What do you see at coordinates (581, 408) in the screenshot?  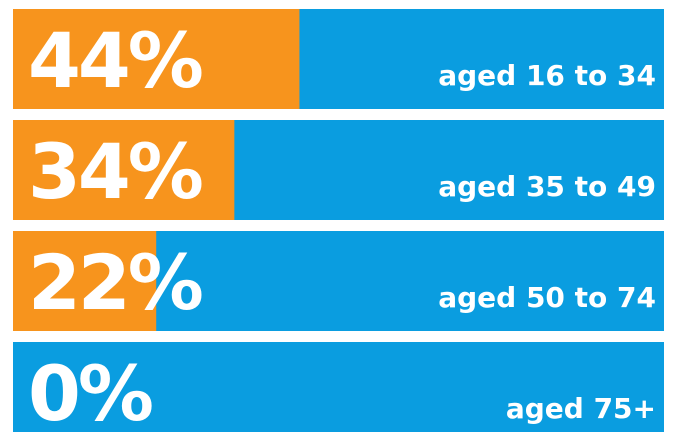 I see `category-label: aged 75+` at bounding box center [581, 408].